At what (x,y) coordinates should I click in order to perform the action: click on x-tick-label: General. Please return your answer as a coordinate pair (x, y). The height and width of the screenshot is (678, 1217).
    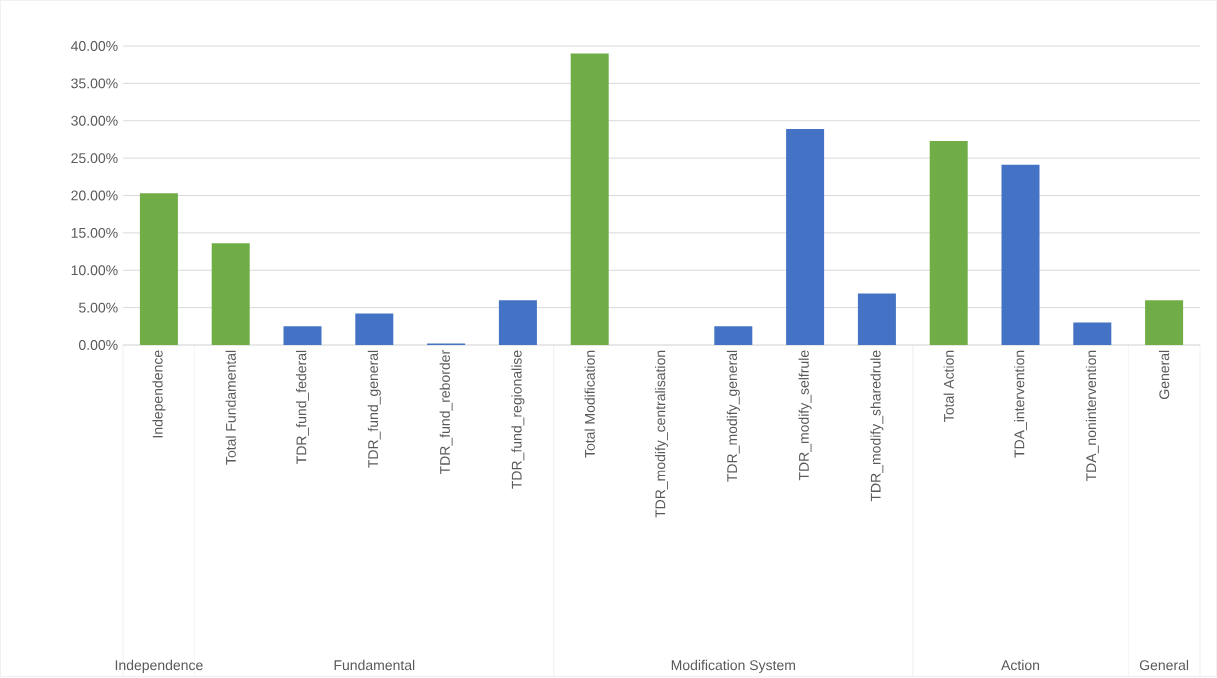
    Looking at the image, I should click on (1164, 375).